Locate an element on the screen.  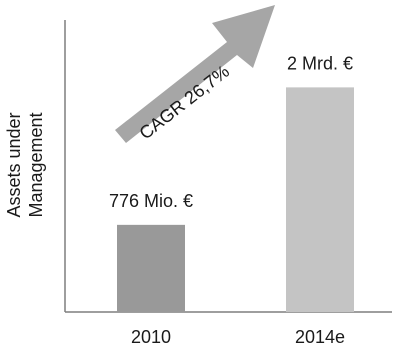
value-label-2010: 776 Mio. € is located at coordinates (151, 201).